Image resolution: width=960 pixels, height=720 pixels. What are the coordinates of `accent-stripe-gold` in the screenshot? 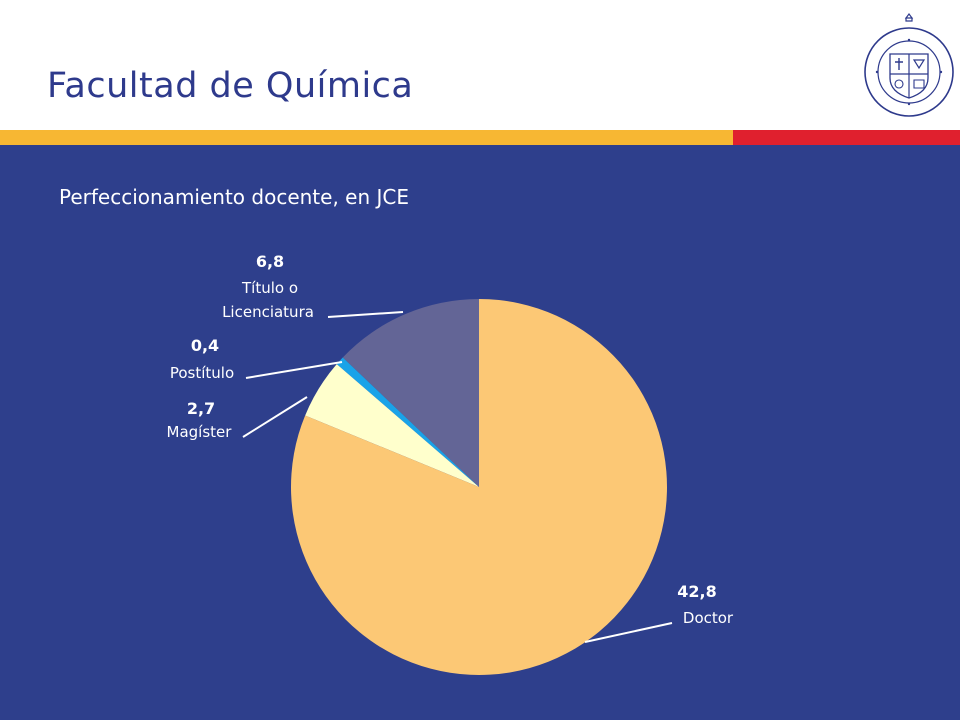 It's located at (366, 137).